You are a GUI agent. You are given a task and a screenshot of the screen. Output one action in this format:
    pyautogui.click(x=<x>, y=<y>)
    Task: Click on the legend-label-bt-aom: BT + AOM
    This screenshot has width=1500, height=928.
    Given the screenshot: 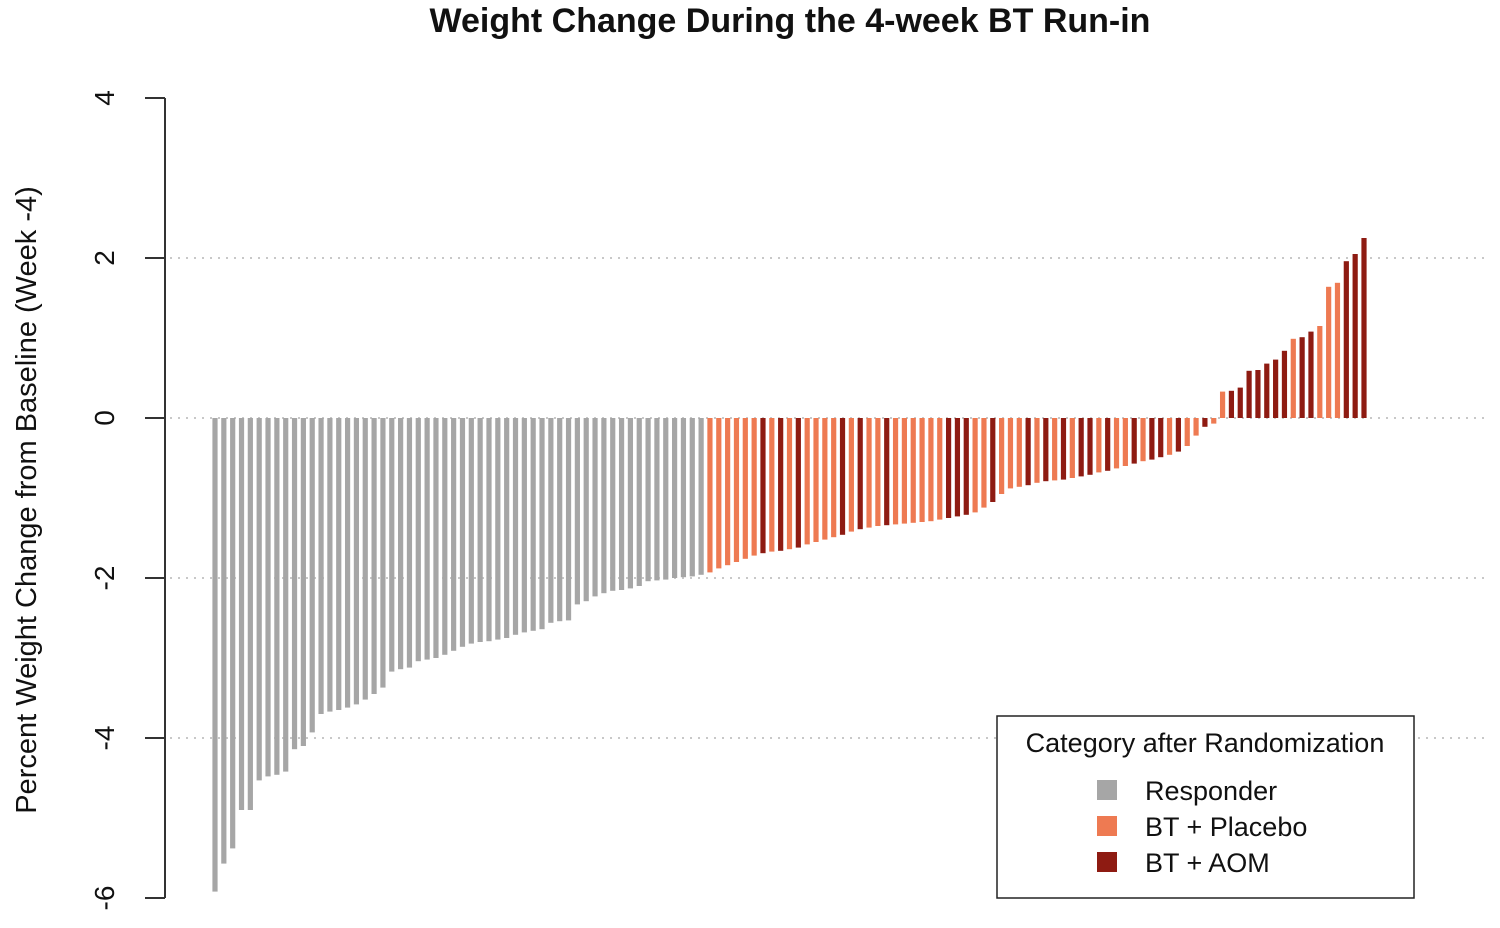 What is the action you would take?
    pyautogui.click(x=1207, y=863)
    